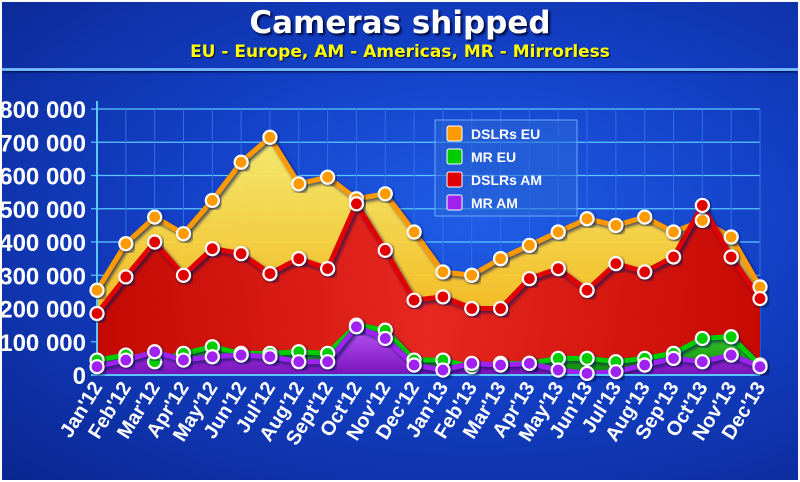  Describe the element at coordinates (428, 350) in the screenshot. I see `series-area` at that location.